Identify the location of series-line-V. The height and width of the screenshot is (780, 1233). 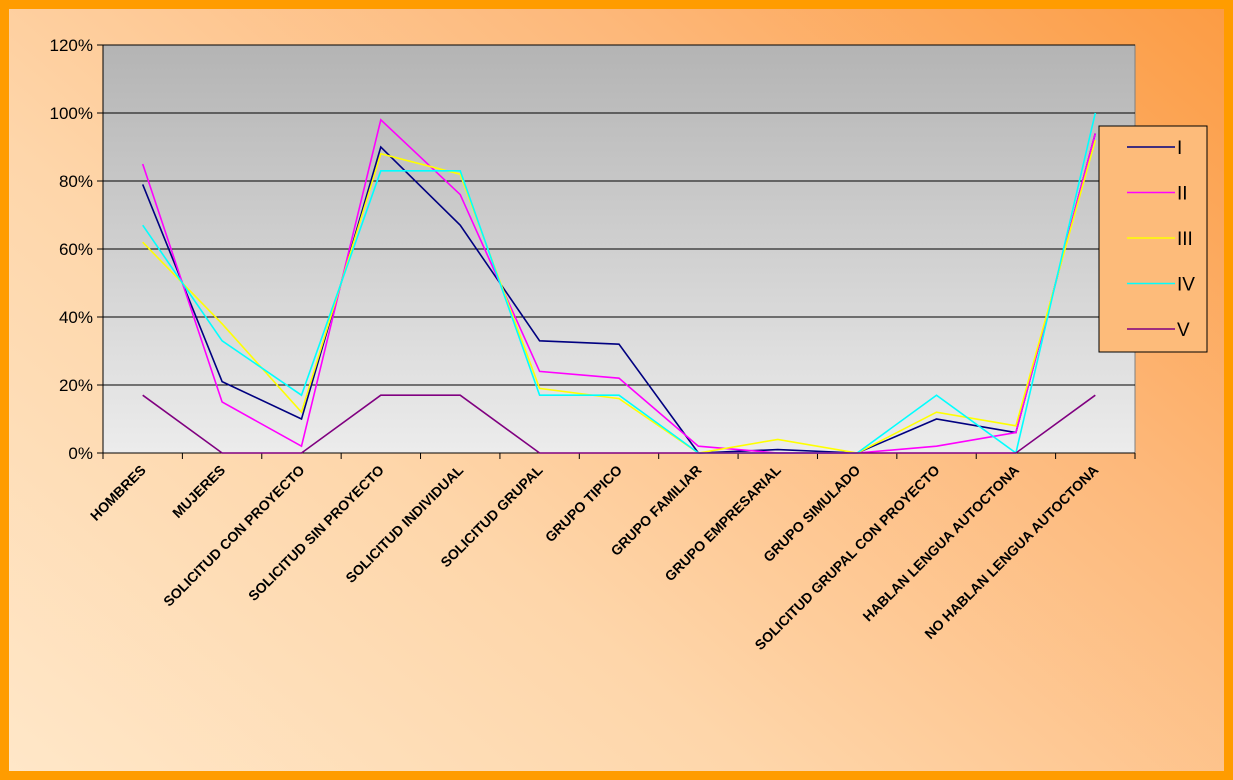
(619, 424).